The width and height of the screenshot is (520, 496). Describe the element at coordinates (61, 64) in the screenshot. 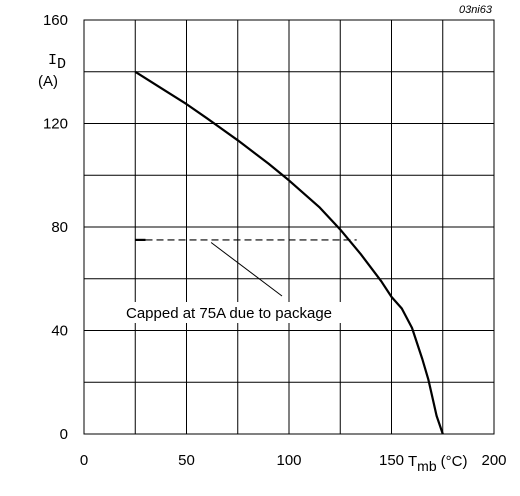

I see `y-axis-subscript: D` at that location.